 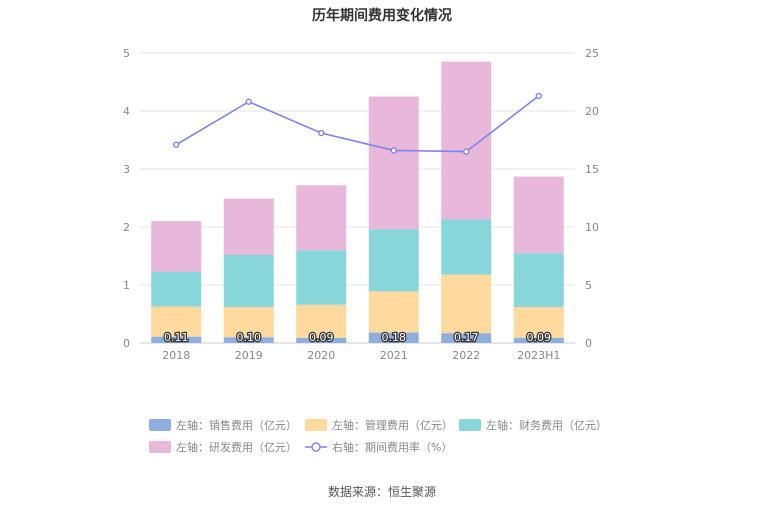 I want to click on left-tick-label: 5, so click(x=126, y=53).